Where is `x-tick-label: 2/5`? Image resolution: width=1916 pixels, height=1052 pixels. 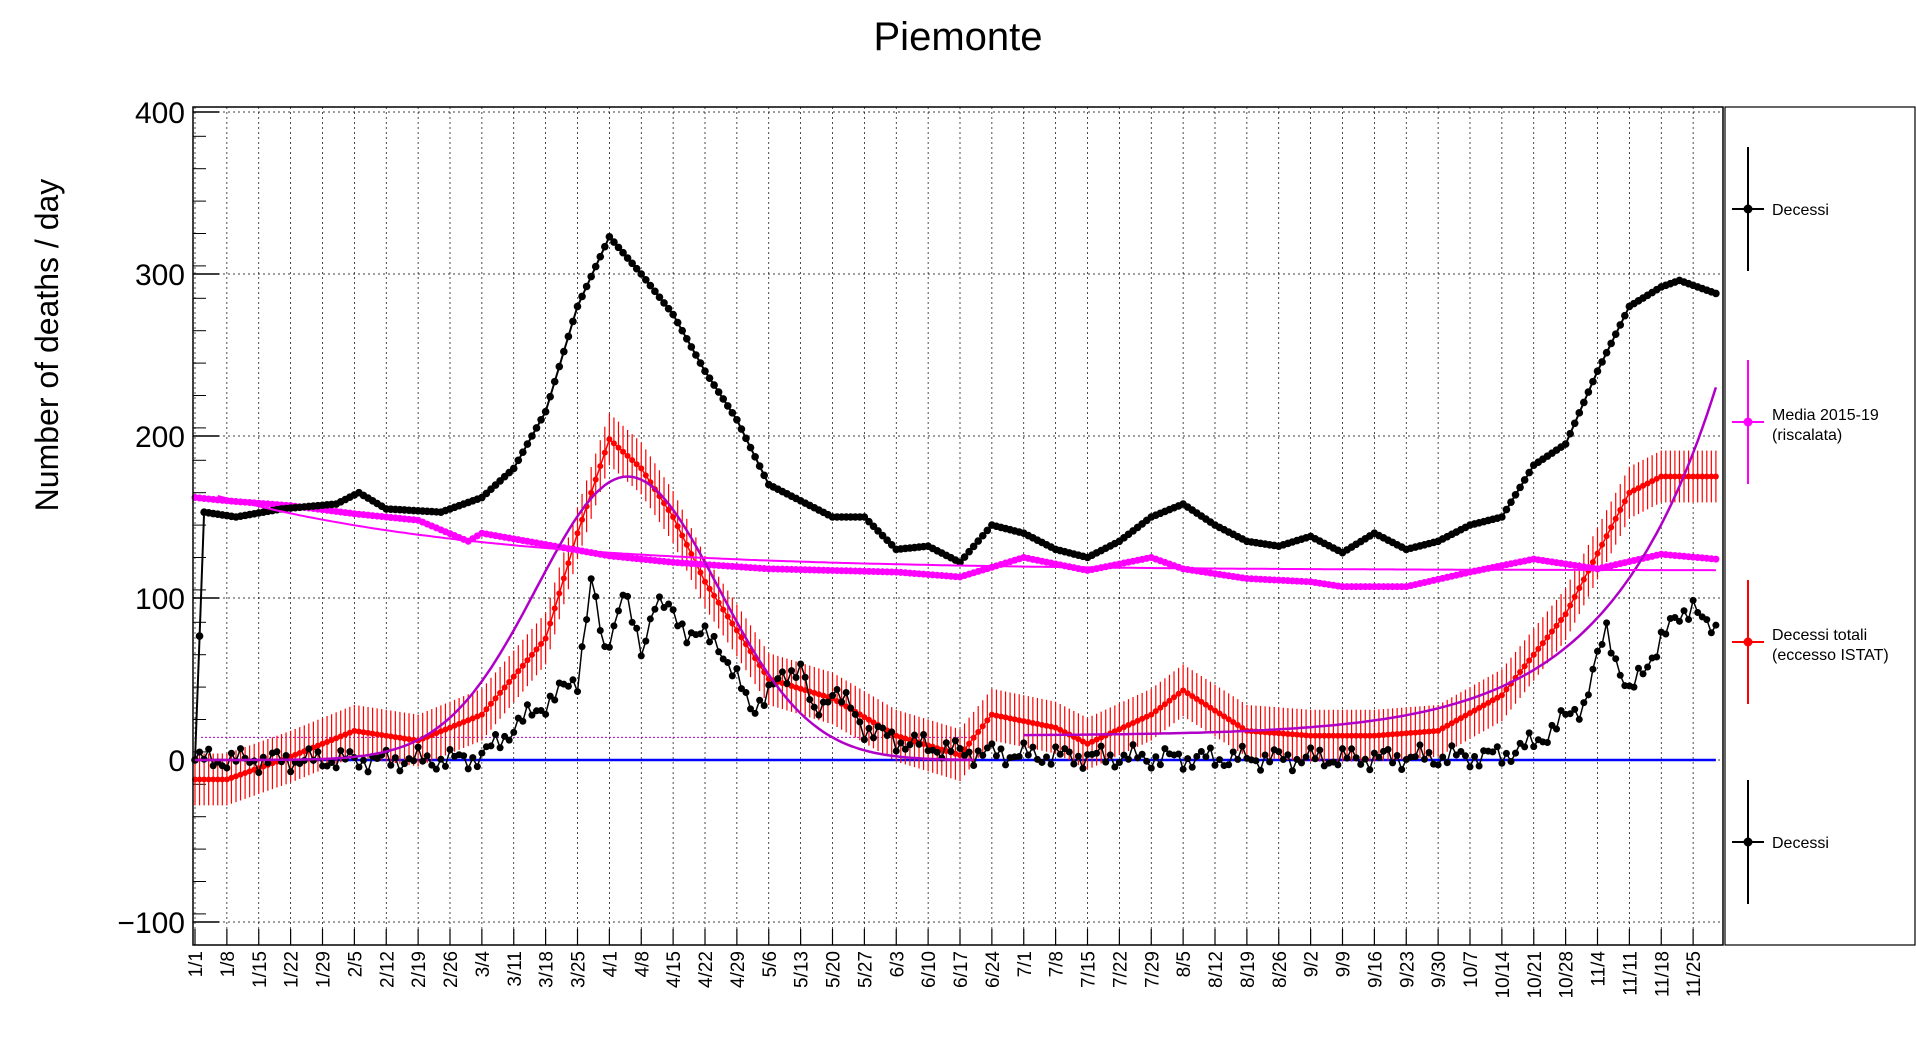
x-tick-label: 2/5 is located at coordinates (355, 964).